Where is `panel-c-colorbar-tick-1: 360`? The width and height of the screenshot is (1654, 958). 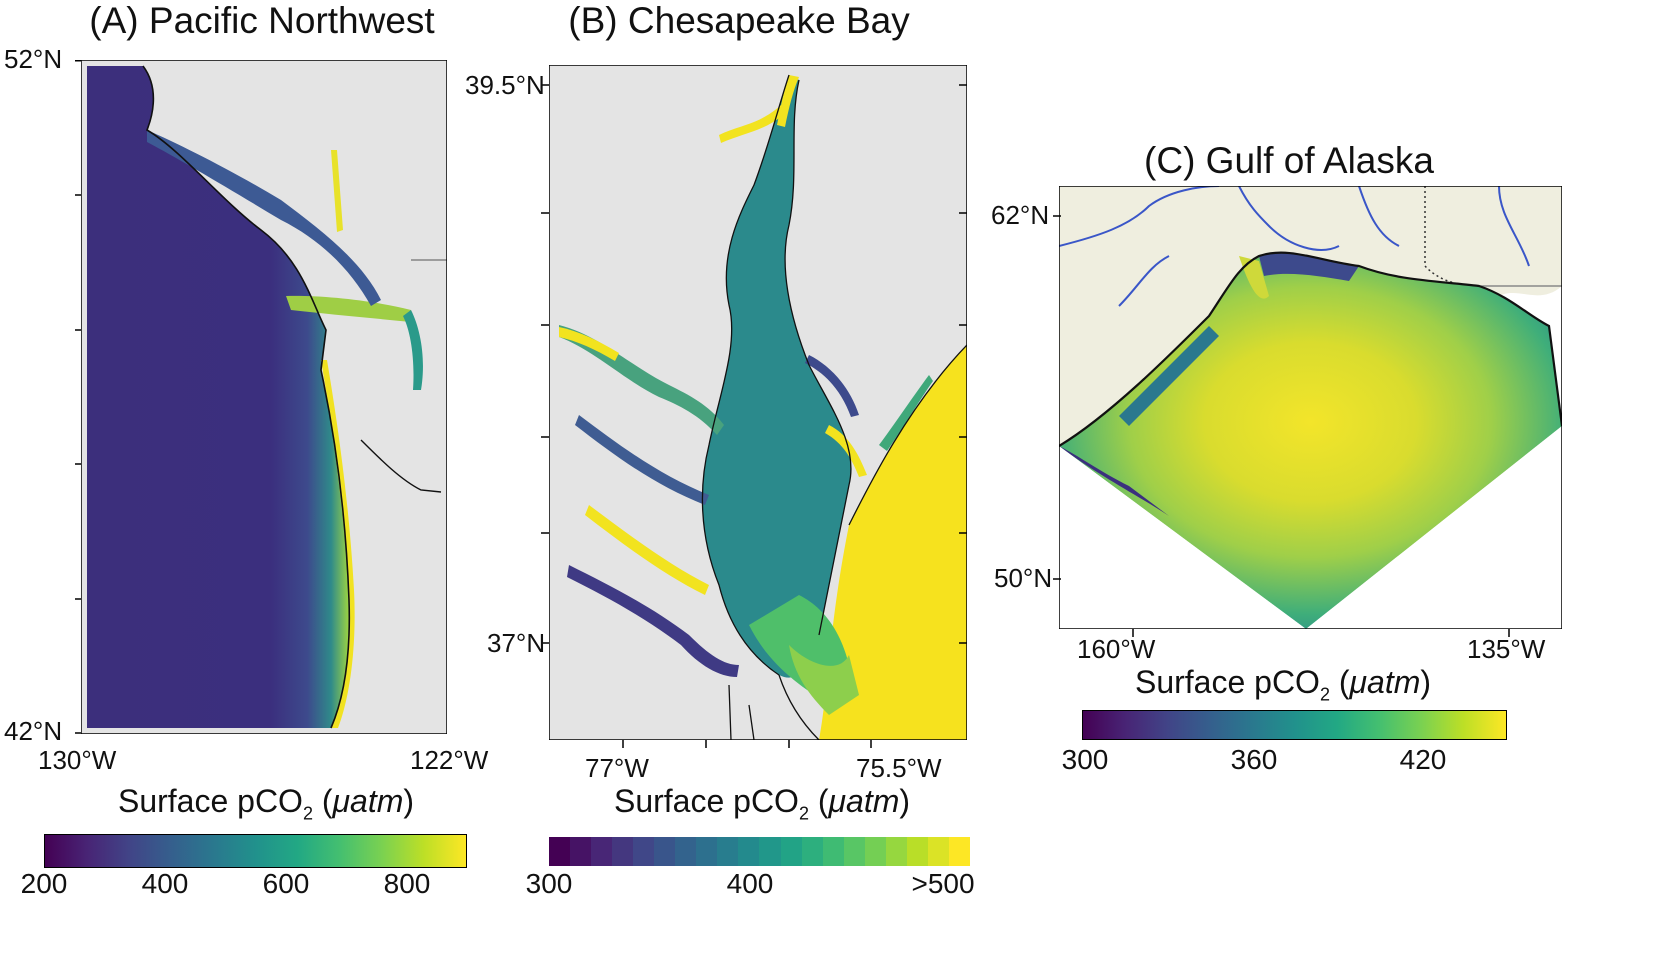 panel-c-colorbar-tick-1: 360 is located at coordinates (1254, 759).